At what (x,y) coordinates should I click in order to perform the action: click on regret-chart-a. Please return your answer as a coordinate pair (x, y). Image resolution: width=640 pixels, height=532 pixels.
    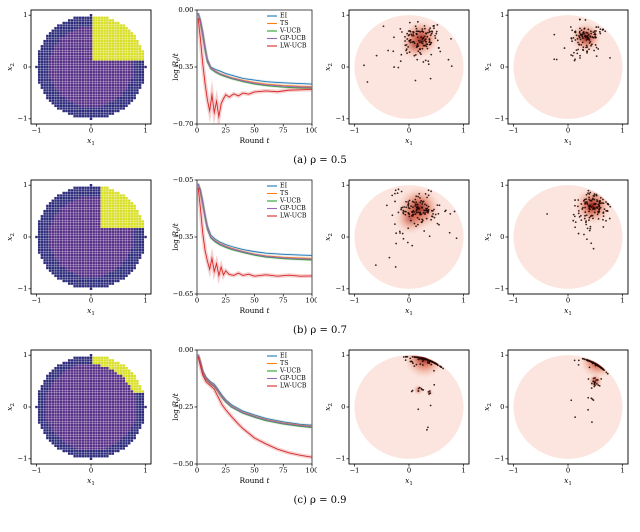
    Looking at the image, I should click on (240, 79).